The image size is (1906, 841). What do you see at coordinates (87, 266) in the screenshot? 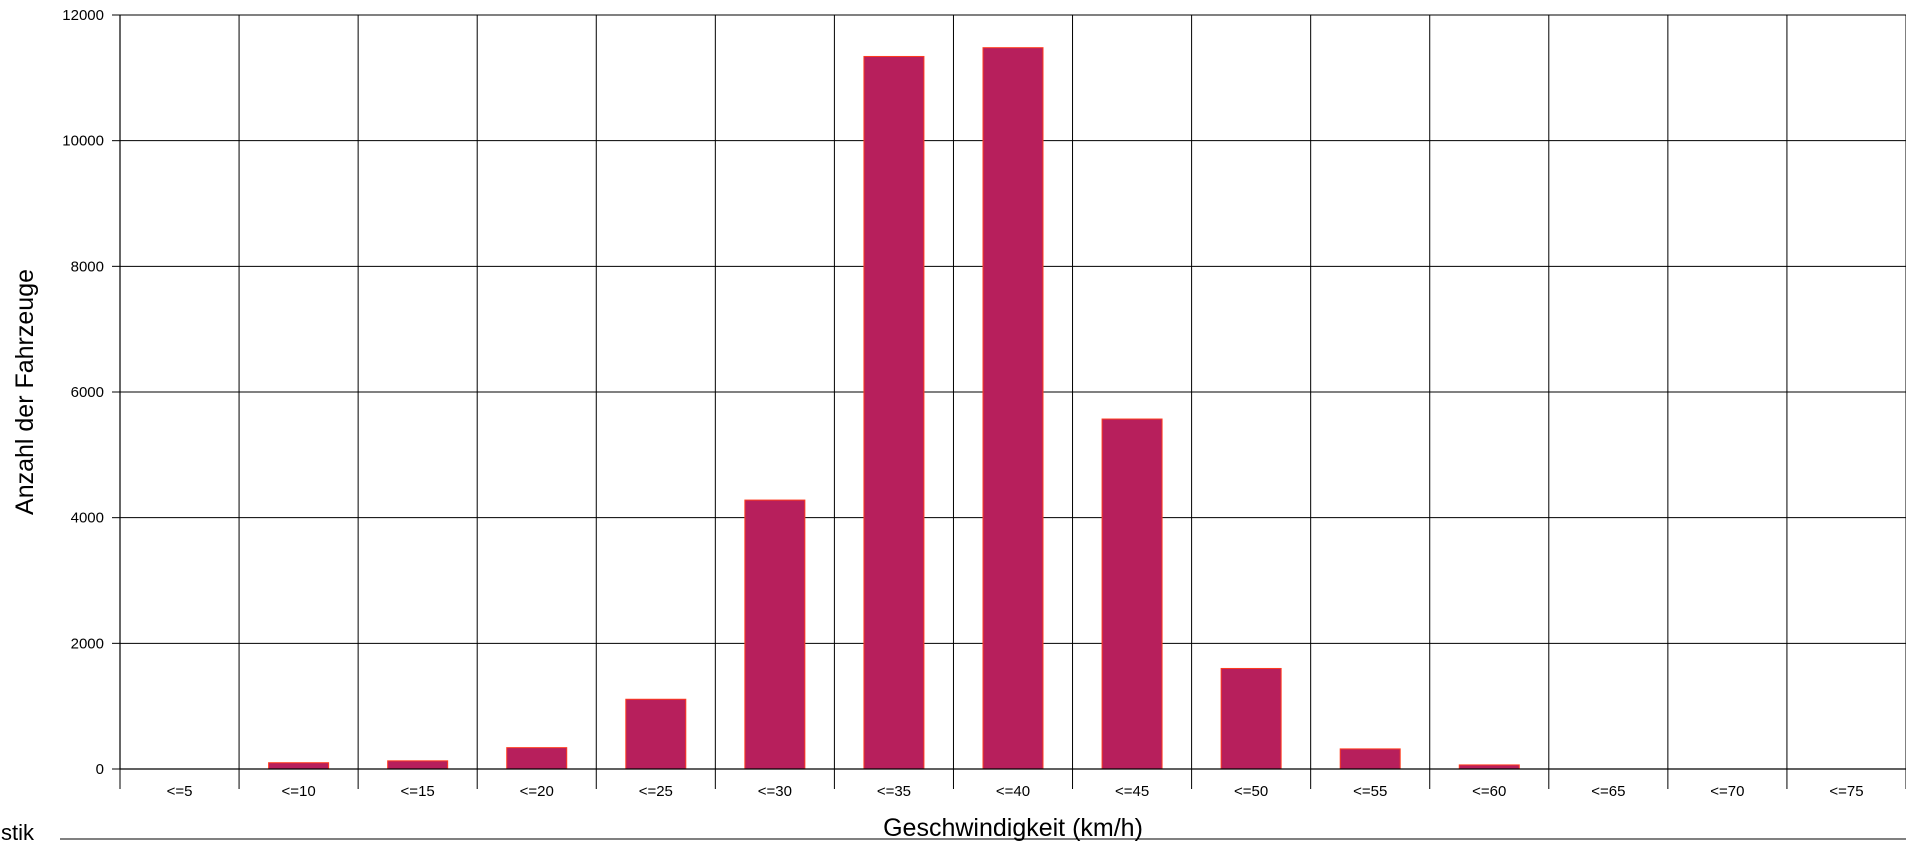
I see `y-tick-label: 8000` at bounding box center [87, 266].